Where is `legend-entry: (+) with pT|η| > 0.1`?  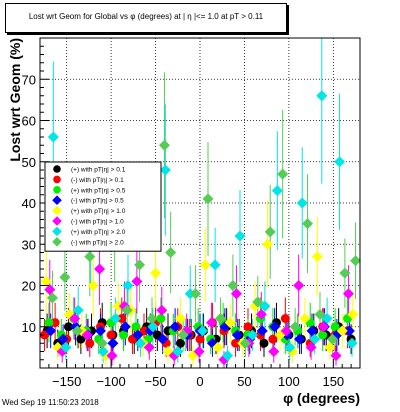
legend-entry: (+) with pT|η| > 0.1 is located at coordinates (98, 170).